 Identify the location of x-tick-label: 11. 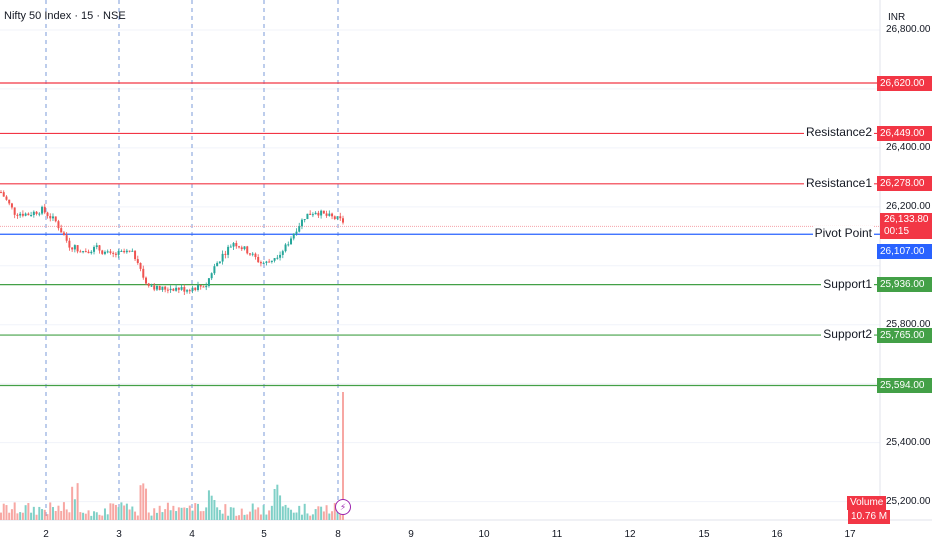
(557, 534).